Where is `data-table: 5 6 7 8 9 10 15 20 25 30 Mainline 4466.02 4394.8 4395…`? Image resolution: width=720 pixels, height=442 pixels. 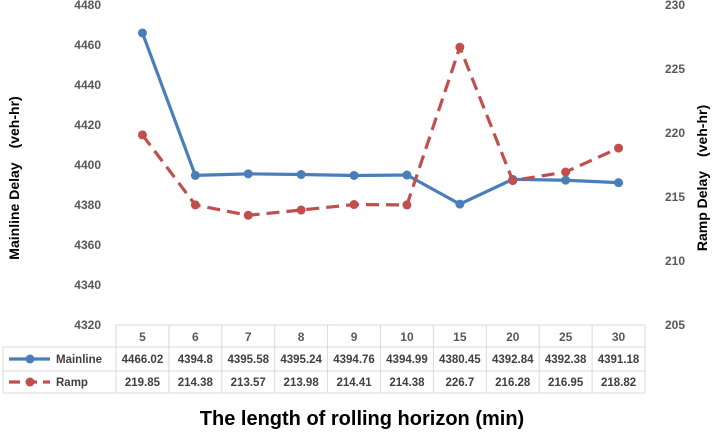 data-table: 5 6 7 8 9 10 15 20 25 30 Mainline 4466.02 4394.8 4395… is located at coordinates (324, 359).